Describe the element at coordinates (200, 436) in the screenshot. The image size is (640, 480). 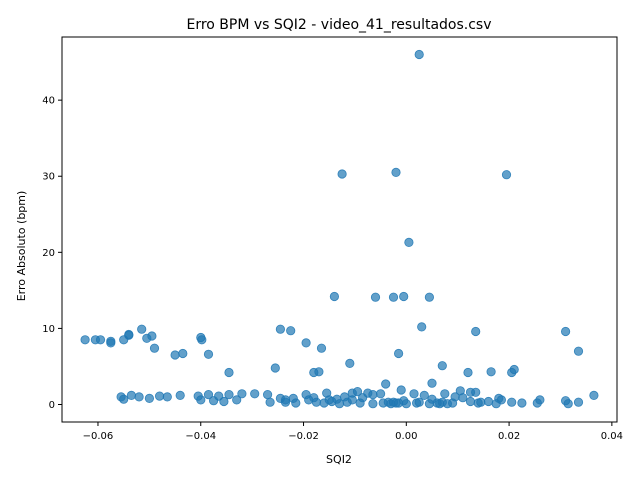
I see `x-tick-label: −0.04` at that location.